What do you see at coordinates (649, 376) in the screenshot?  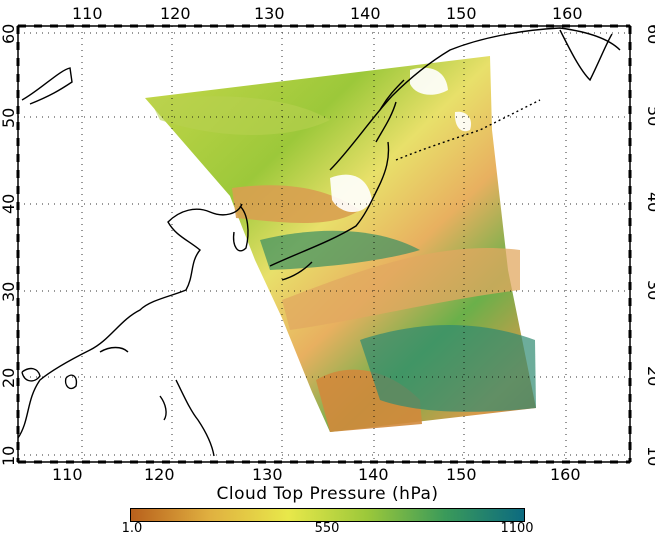 I see `lat-tick-right-20: 20` at bounding box center [649, 376].